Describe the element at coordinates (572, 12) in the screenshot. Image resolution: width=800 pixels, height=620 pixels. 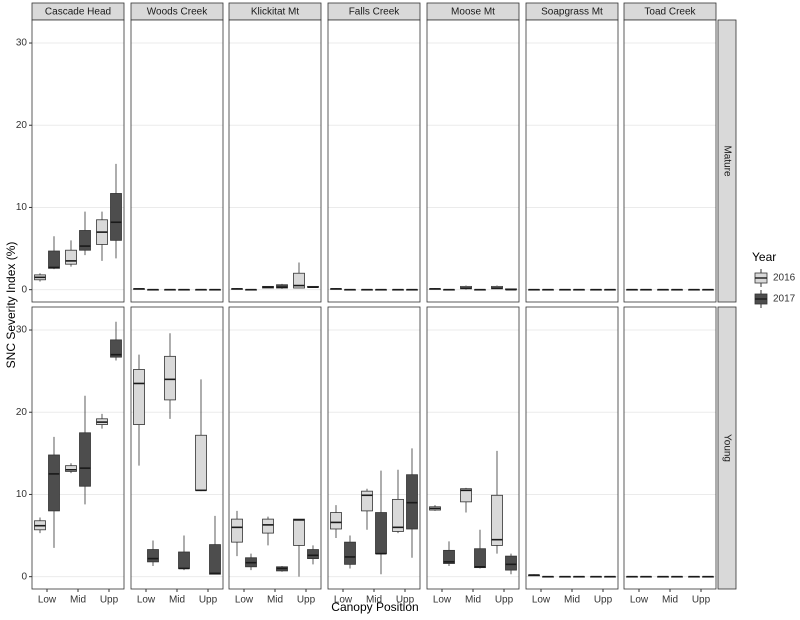
I see `strip-label: Soapgrass Mt` at that location.